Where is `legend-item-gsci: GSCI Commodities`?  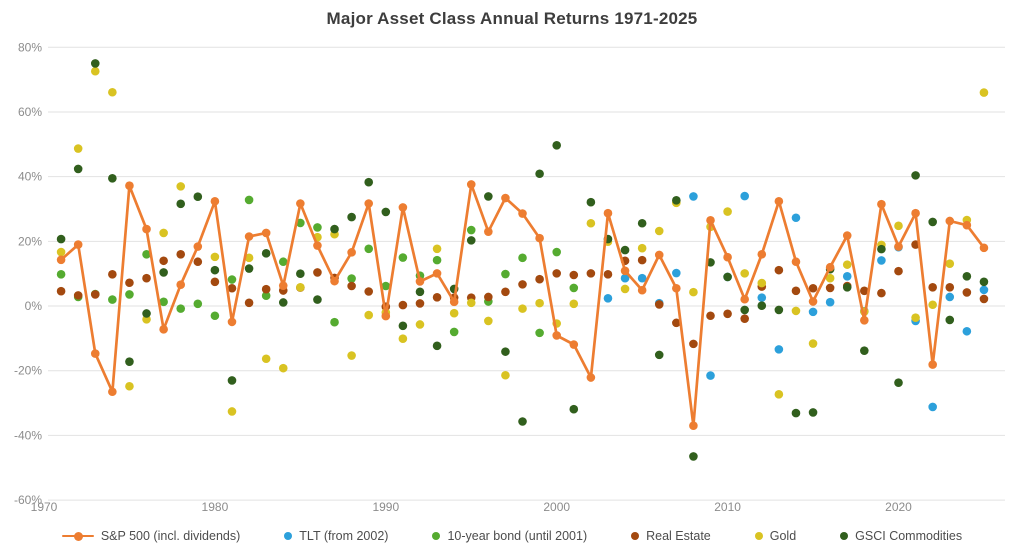 legend-item-gsci: GSCI Commodities is located at coordinates (901, 536).